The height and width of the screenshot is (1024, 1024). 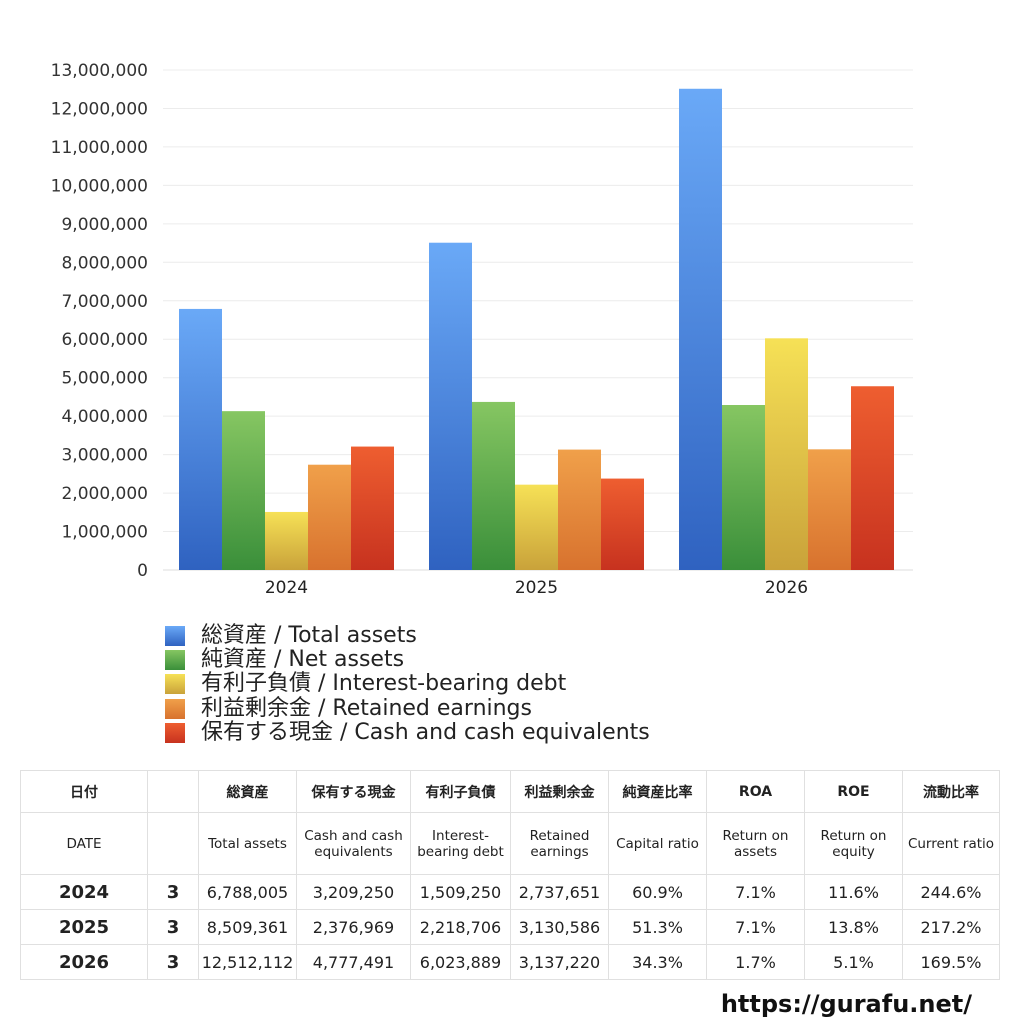 What do you see at coordinates (460, 843) in the screenshot?
I see `table-cell: Interest-bearing debt` at bounding box center [460, 843].